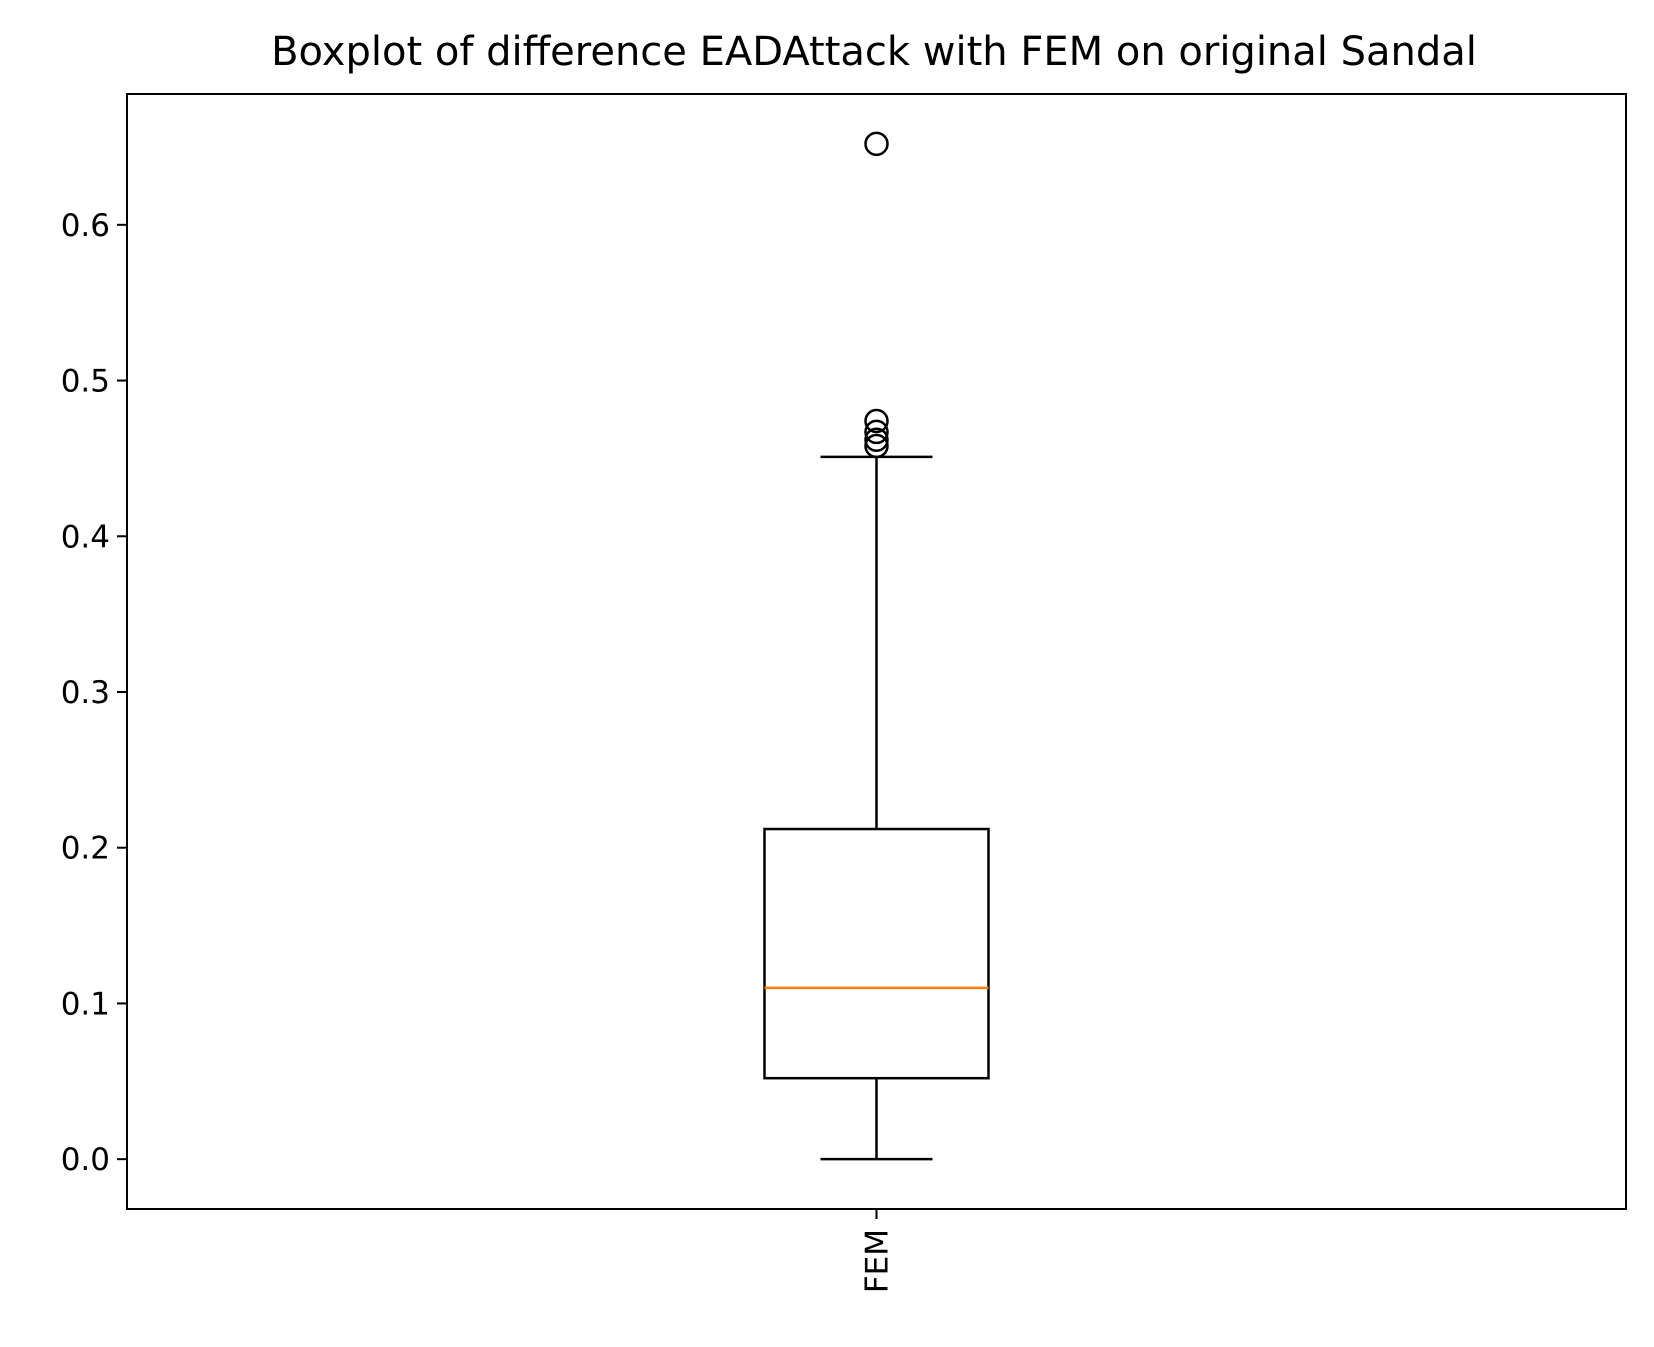 This screenshot has width=1654, height=1347. I want to click on x-tick-label: FEM, so click(878, 1261).